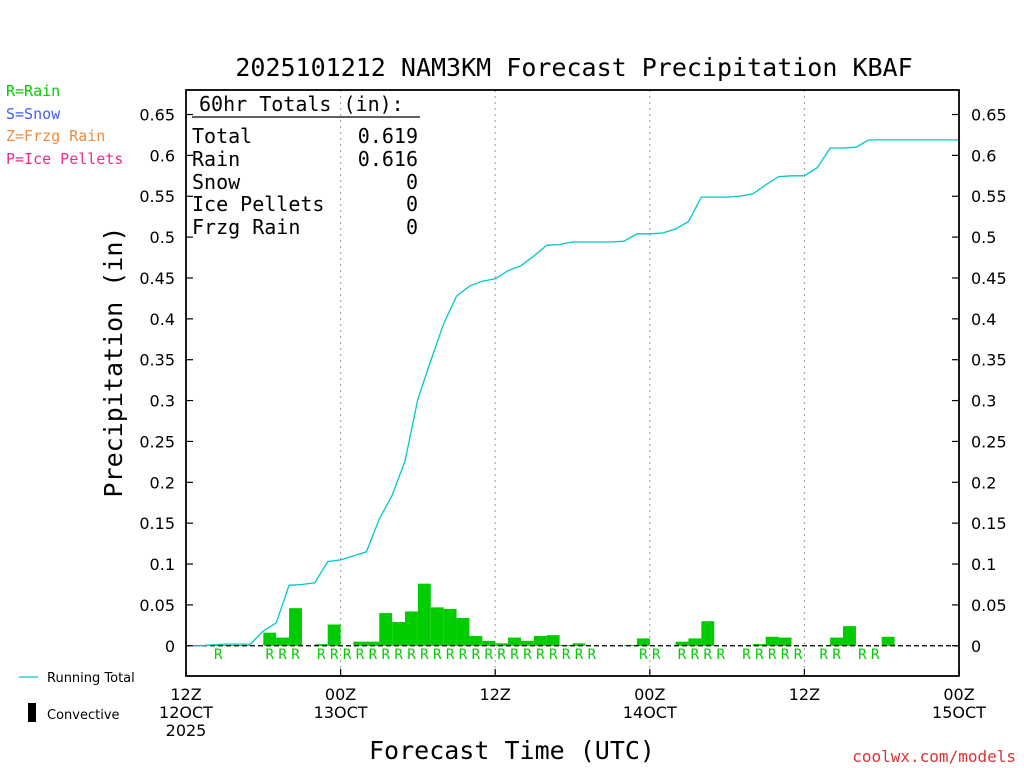 The width and height of the screenshot is (1024, 768). What do you see at coordinates (157, 523) in the screenshot?
I see `y-tick-label-left-10: 0.15` at bounding box center [157, 523].